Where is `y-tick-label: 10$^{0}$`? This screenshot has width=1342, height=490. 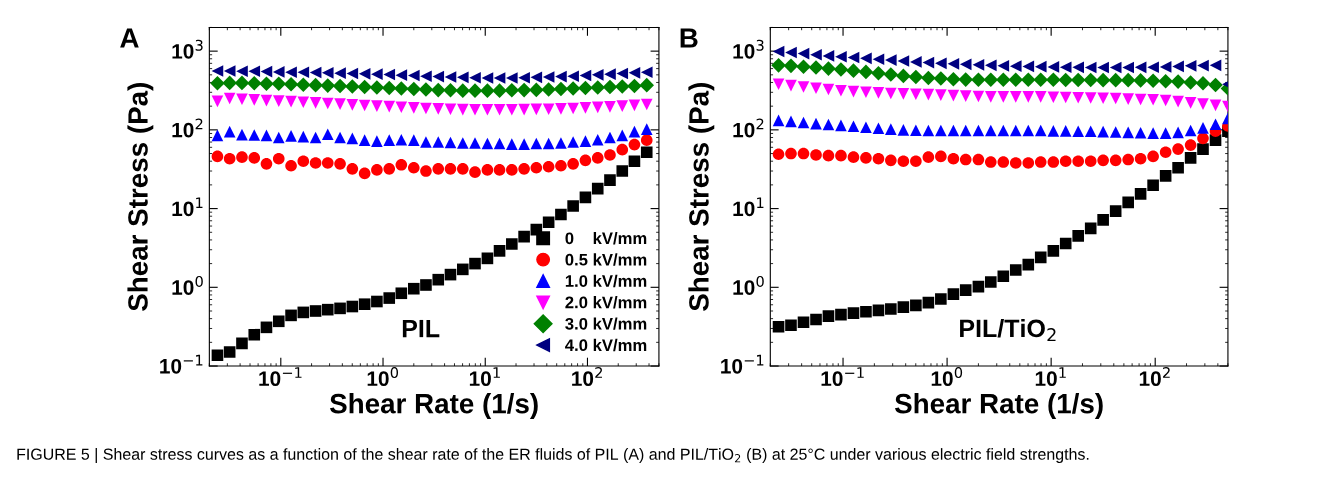
y-tick-label: 10$^{0}$ is located at coordinates (187, 285).